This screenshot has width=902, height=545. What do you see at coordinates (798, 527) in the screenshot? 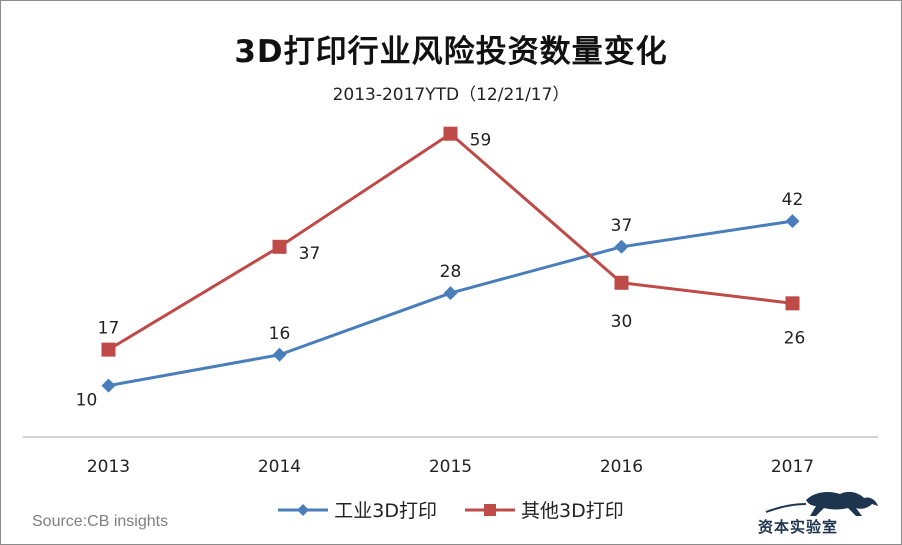
I see `brand-name: 资本实验室` at bounding box center [798, 527].